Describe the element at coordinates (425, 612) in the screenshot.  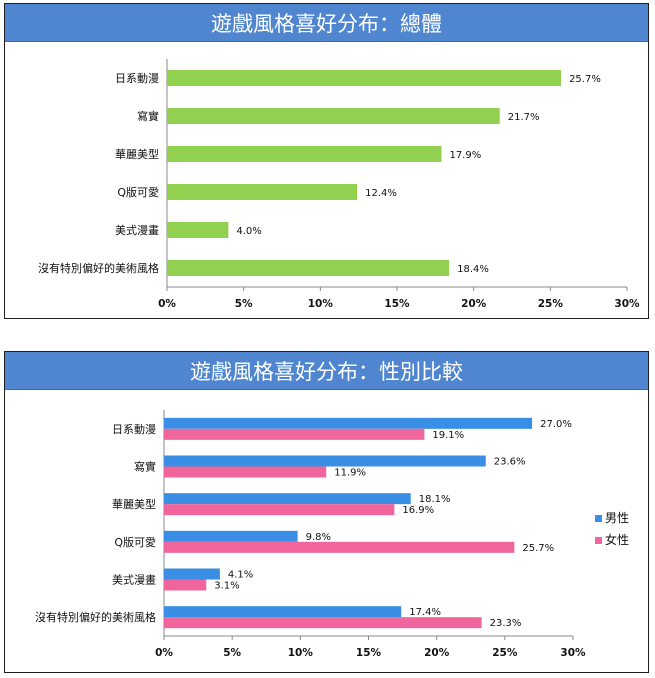
I see `data-label: 17.4%` at that location.